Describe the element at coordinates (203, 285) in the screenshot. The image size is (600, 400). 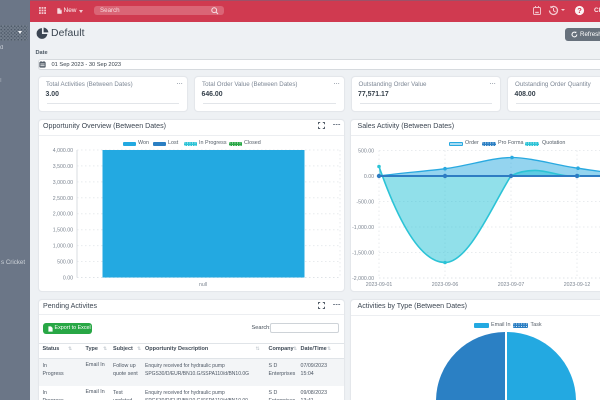
I see `svg-text: null` at that location.